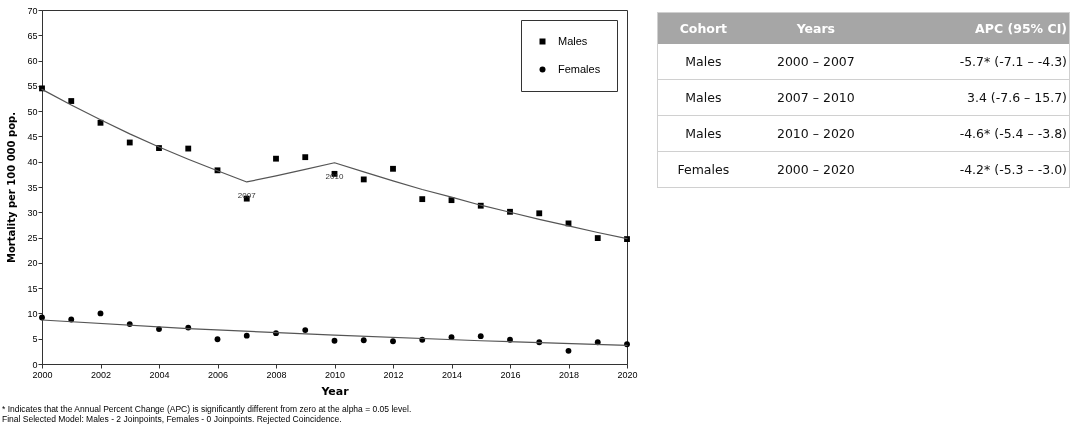 This screenshot has width=1073, height=430. Describe the element at coordinates (32, 187) in the screenshot. I see `y-tick-label: 35` at that location.